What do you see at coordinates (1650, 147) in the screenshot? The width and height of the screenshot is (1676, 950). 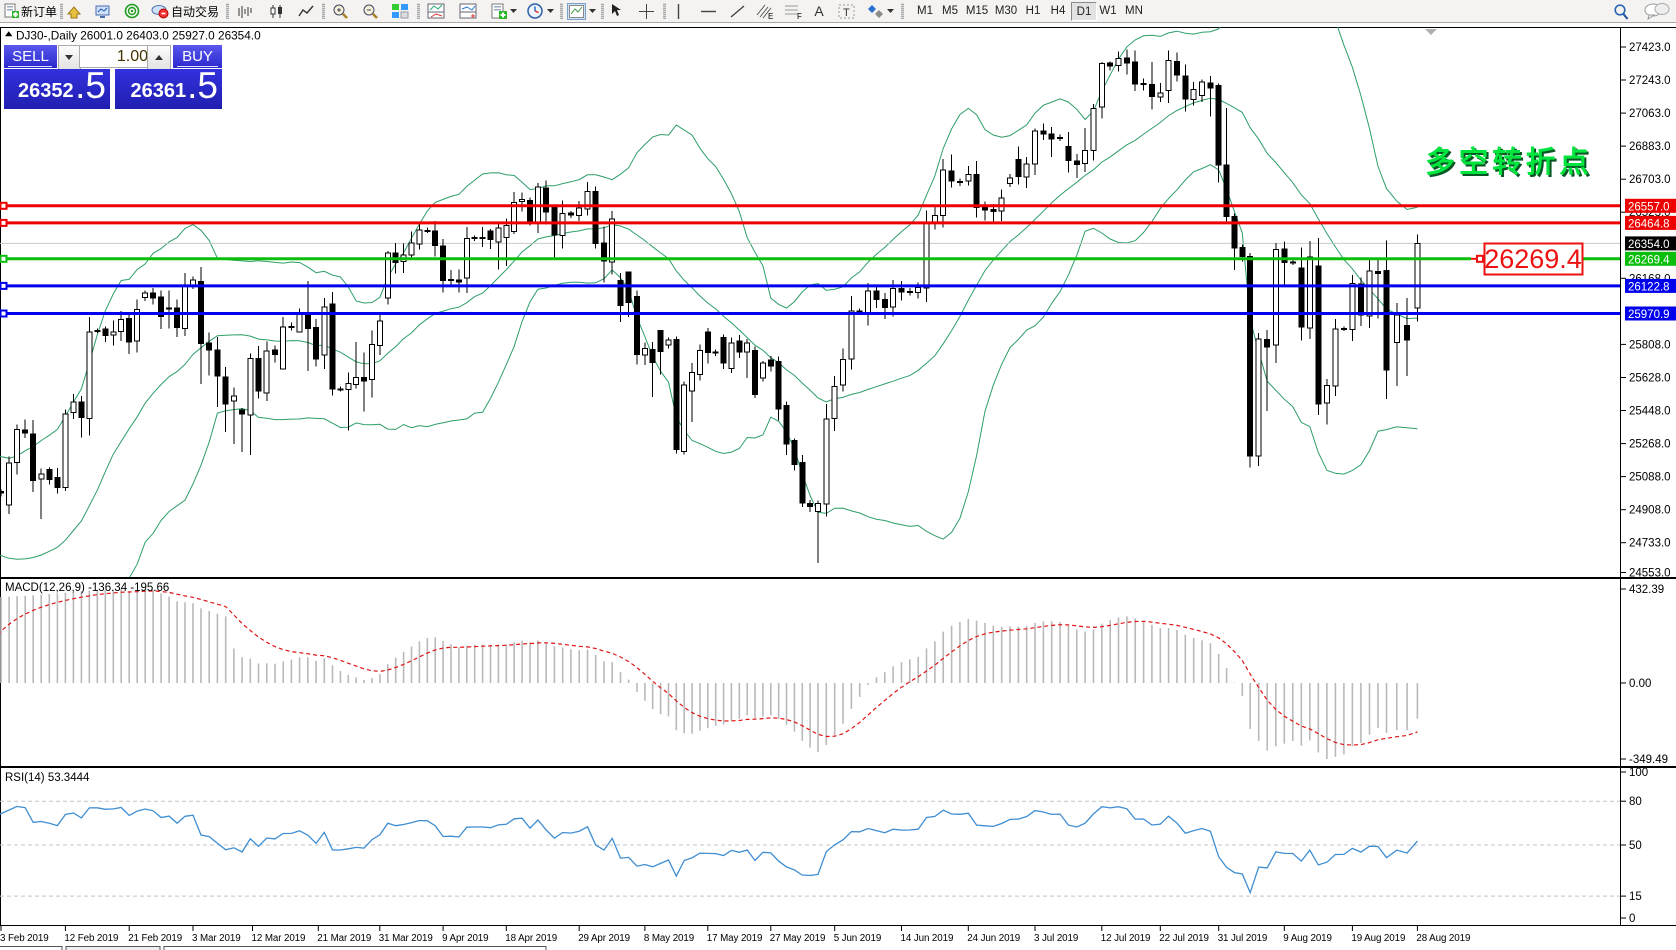 I see `svg-text: 26883.0` at bounding box center [1650, 147].